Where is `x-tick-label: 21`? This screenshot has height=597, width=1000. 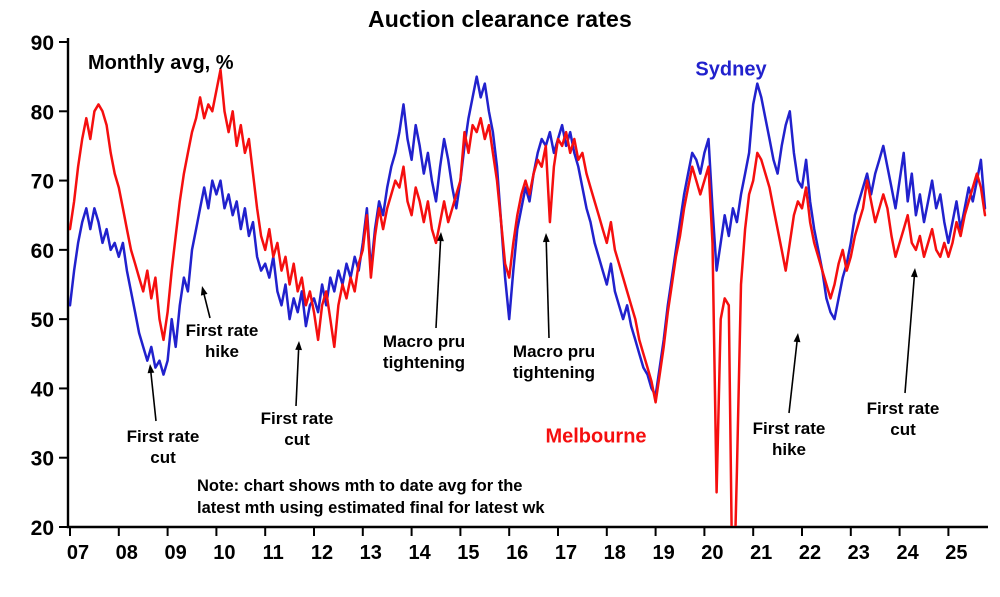 x-tick-label: 21 is located at coordinates (761, 553).